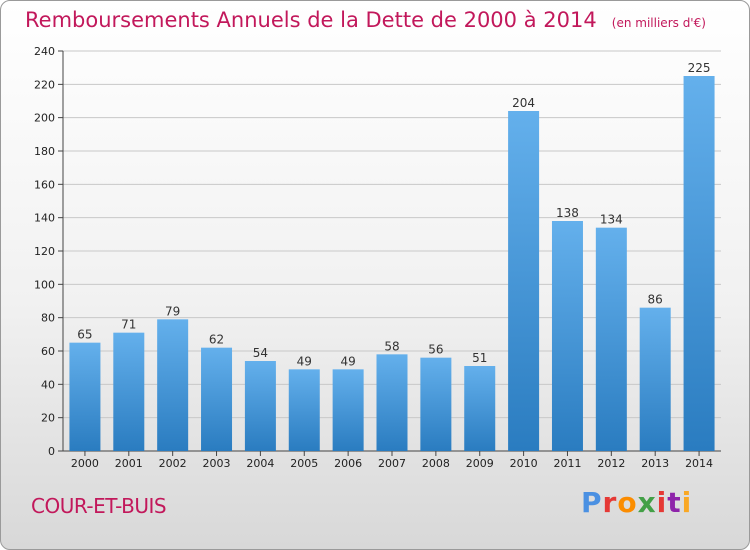 This screenshot has height=550, width=750. Describe the element at coordinates (48, 418) in the screenshot. I see `y-tick-label: 20` at that location.